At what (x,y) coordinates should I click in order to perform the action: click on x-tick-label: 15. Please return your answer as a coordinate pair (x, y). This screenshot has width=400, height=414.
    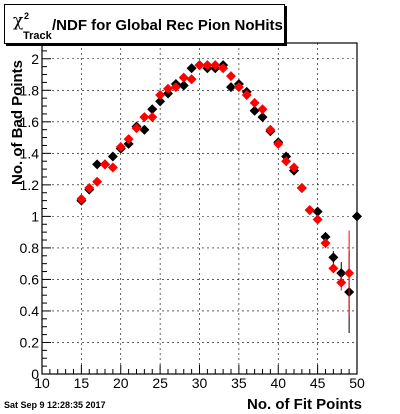
    Looking at the image, I should click on (82, 383).